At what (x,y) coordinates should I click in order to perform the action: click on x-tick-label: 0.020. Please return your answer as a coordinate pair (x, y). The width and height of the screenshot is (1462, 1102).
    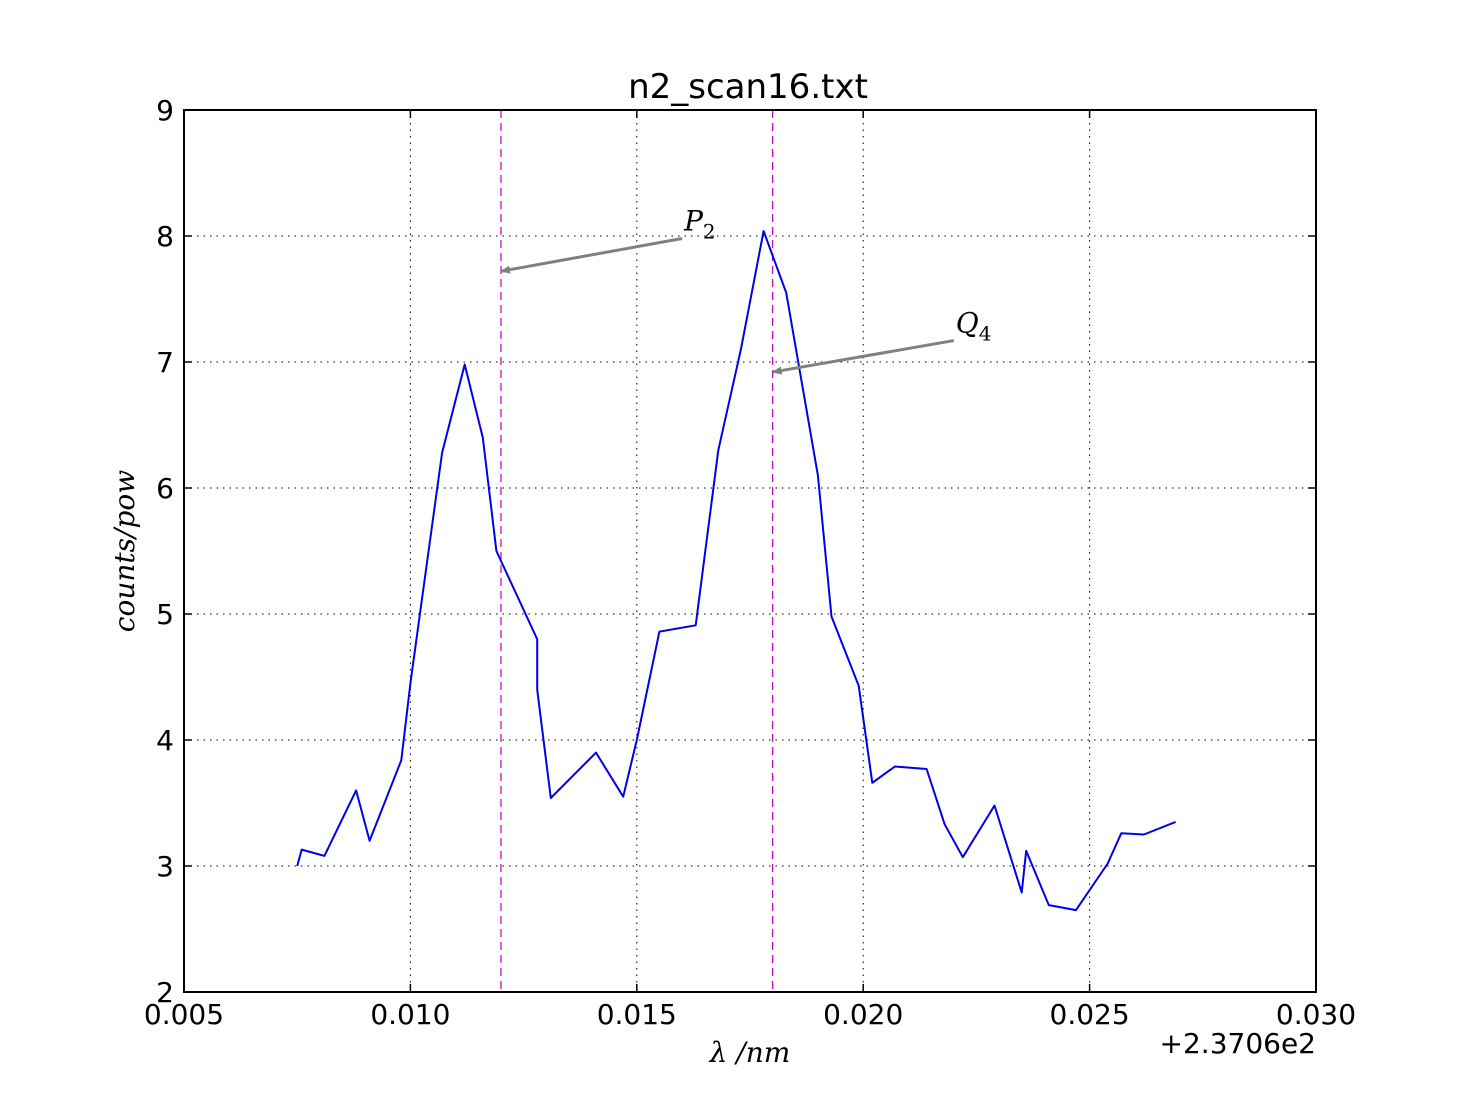
    Looking at the image, I should click on (863, 1014).